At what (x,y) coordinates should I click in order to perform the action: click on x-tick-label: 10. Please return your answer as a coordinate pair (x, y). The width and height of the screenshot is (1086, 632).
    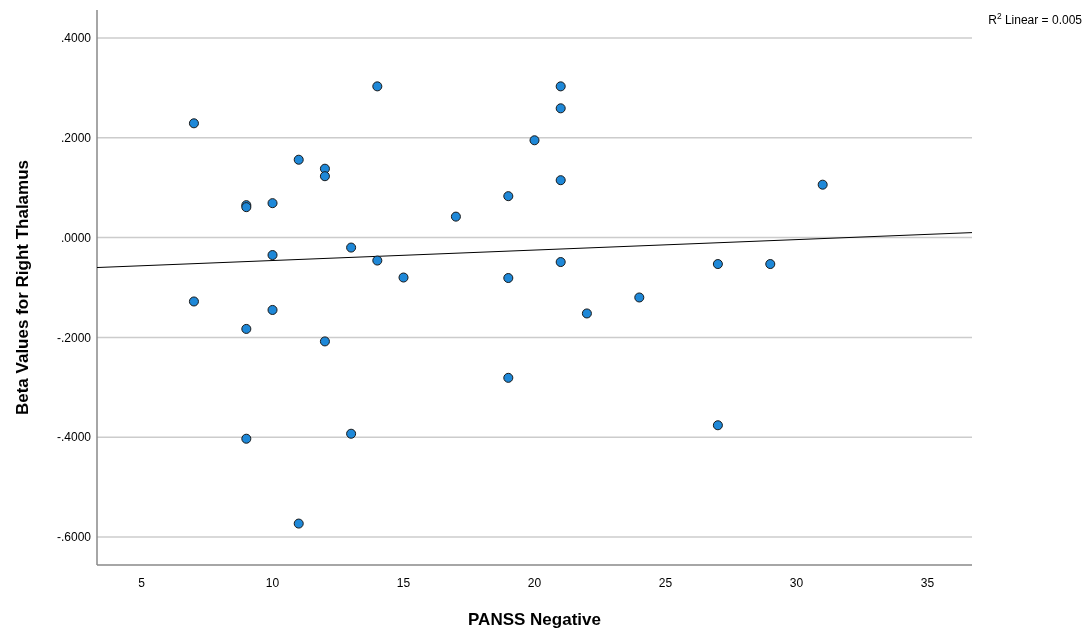
    Looking at the image, I should click on (272, 583).